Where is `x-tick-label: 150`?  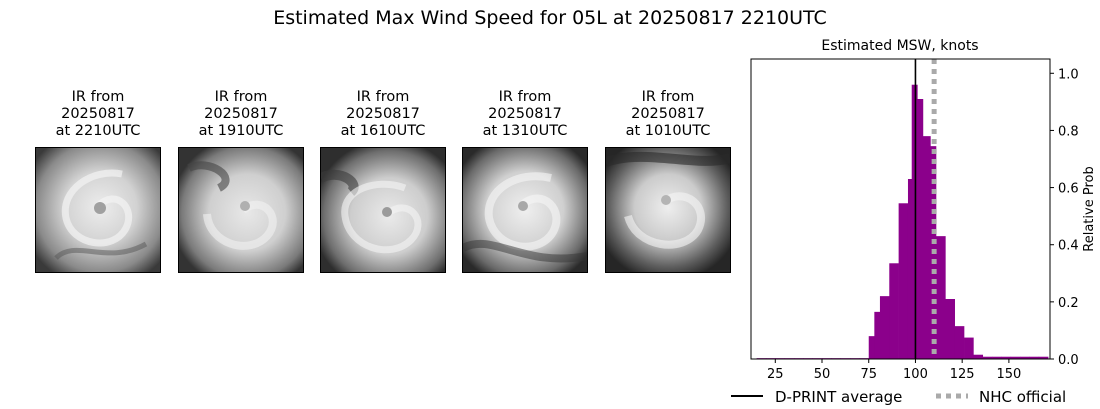
x-tick-label: 150 is located at coordinates (1008, 374).